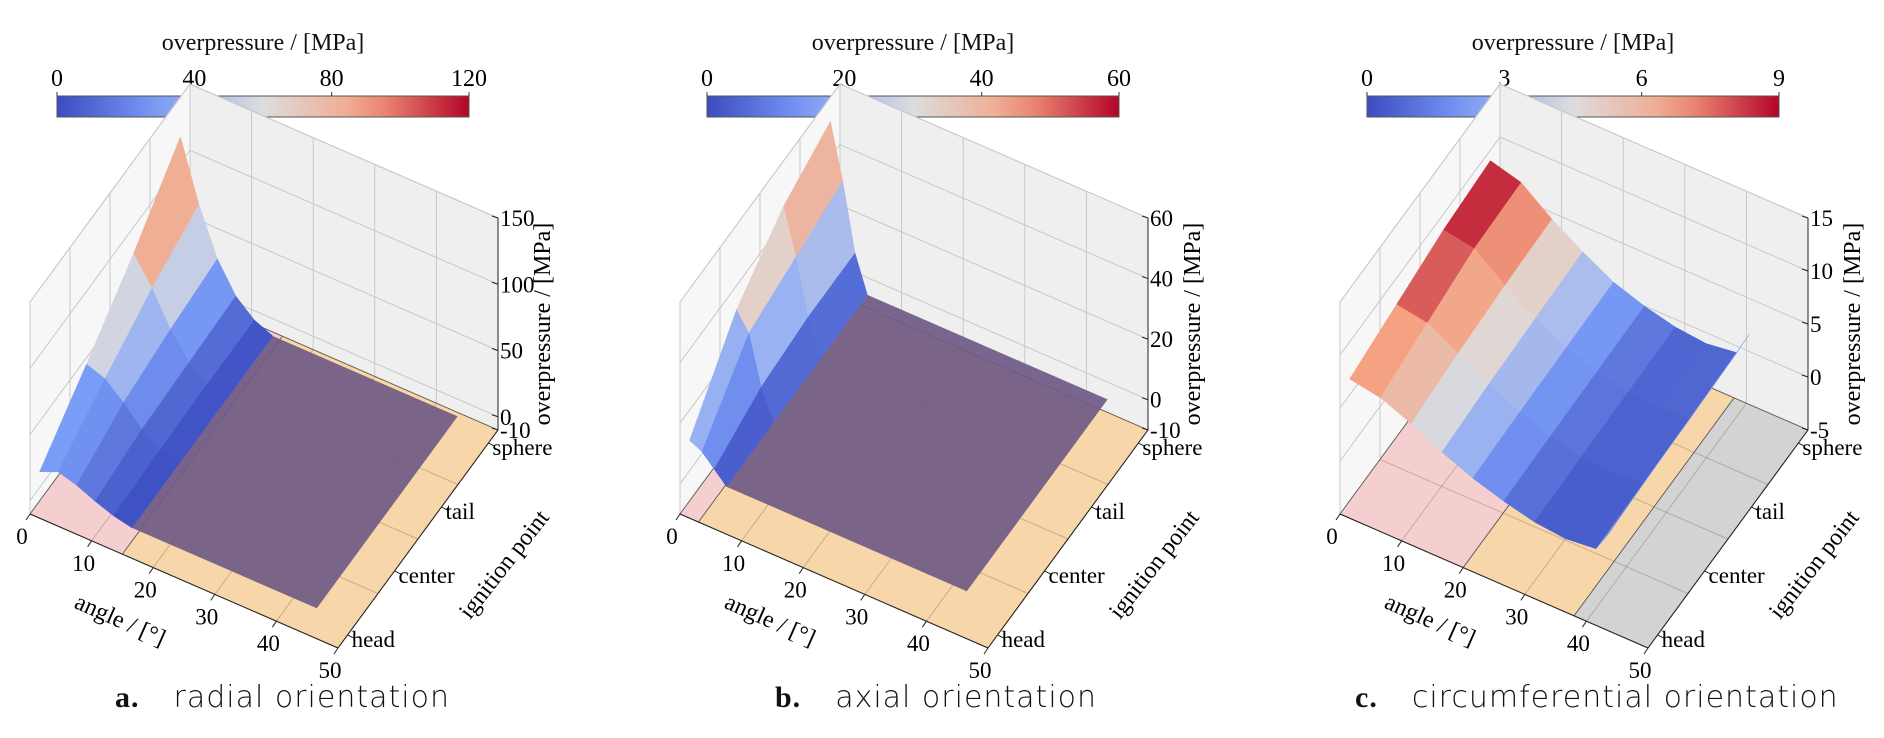 This screenshot has width=1884, height=738. What do you see at coordinates (1821, 218) in the screenshot?
I see `z-tick-label: 15` at bounding box center [1821, 218].